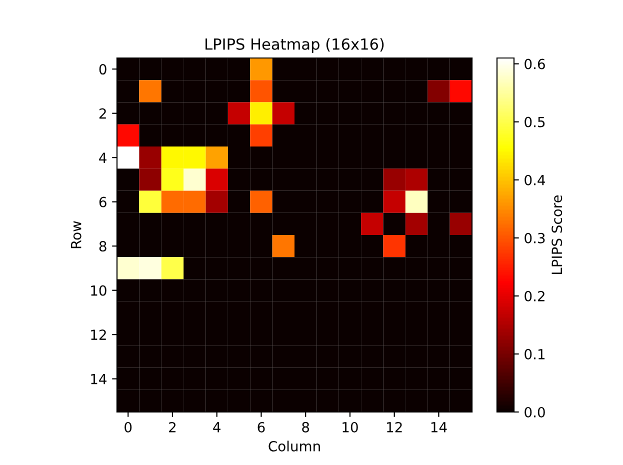 The image size is (623, 465). What do you see at coordinates (557, 234) in the screenshot?
I see `color-bar-title: LPIPS Score` at bounding box center [557, 234].